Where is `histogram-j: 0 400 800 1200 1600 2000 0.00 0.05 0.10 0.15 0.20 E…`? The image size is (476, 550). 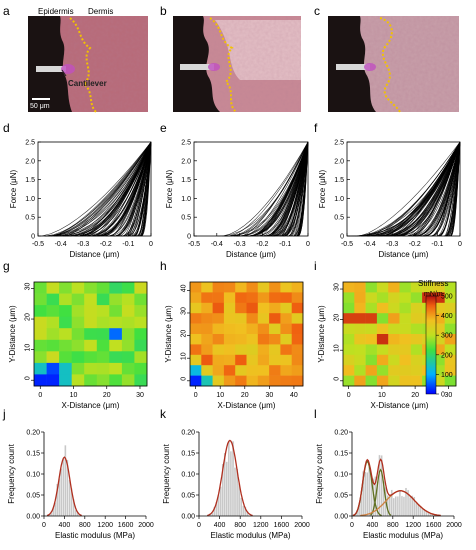
histogram-j: 0 400 800 1200 1600 2000 0.00 0.05 0.10 0.15 0.20 E… is located at coordinates (80, 485).